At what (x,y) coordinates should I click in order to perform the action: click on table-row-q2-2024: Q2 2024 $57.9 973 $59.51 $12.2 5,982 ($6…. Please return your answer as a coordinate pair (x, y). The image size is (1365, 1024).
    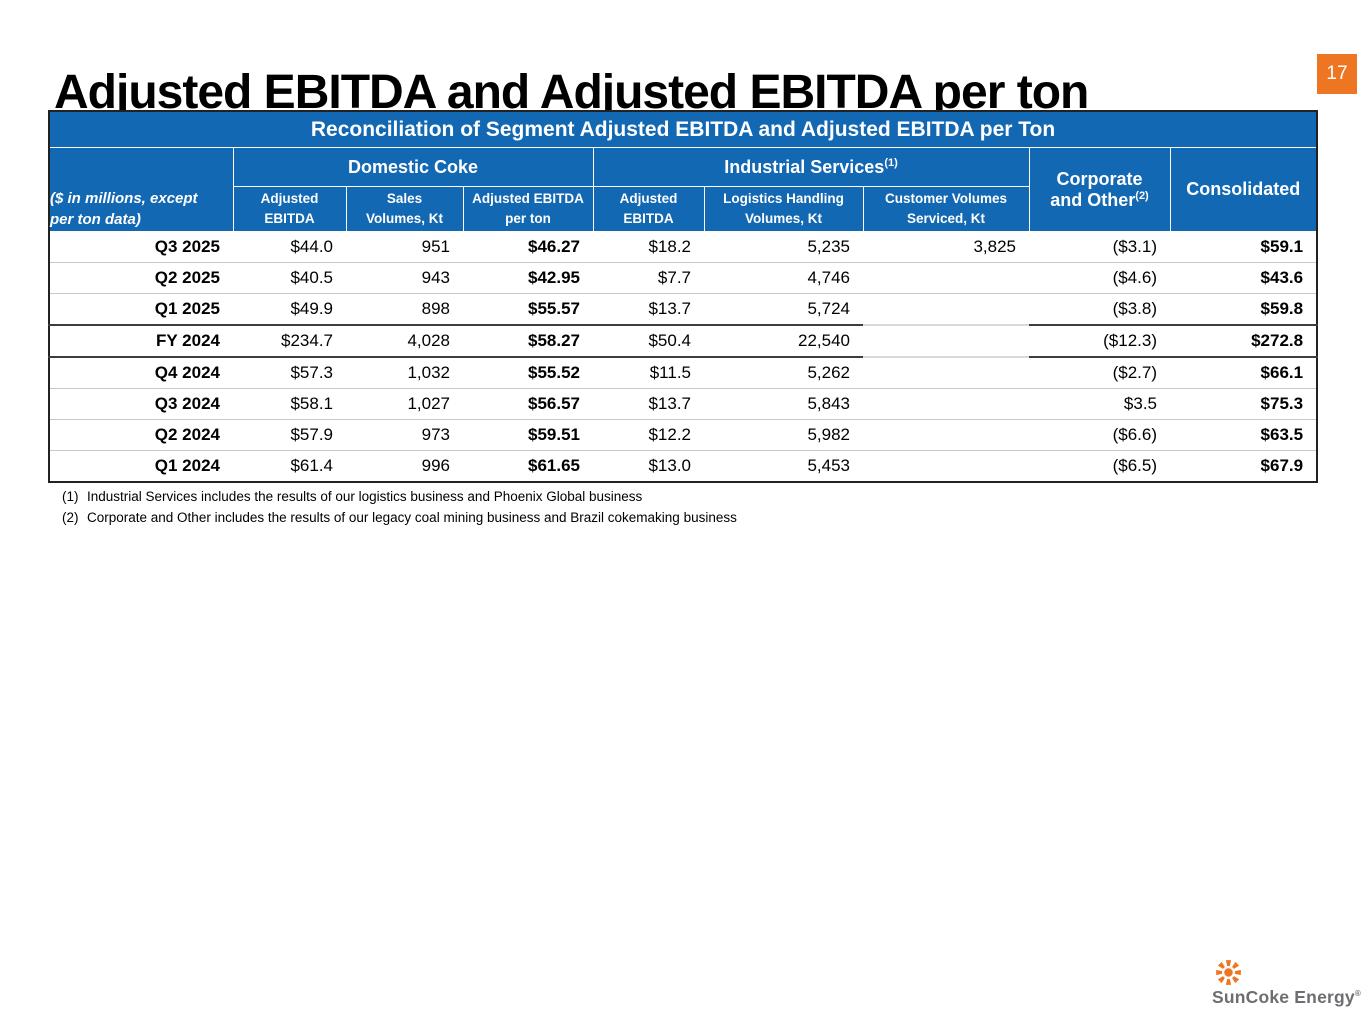
    Looking at the image, I should click on (683, 435).